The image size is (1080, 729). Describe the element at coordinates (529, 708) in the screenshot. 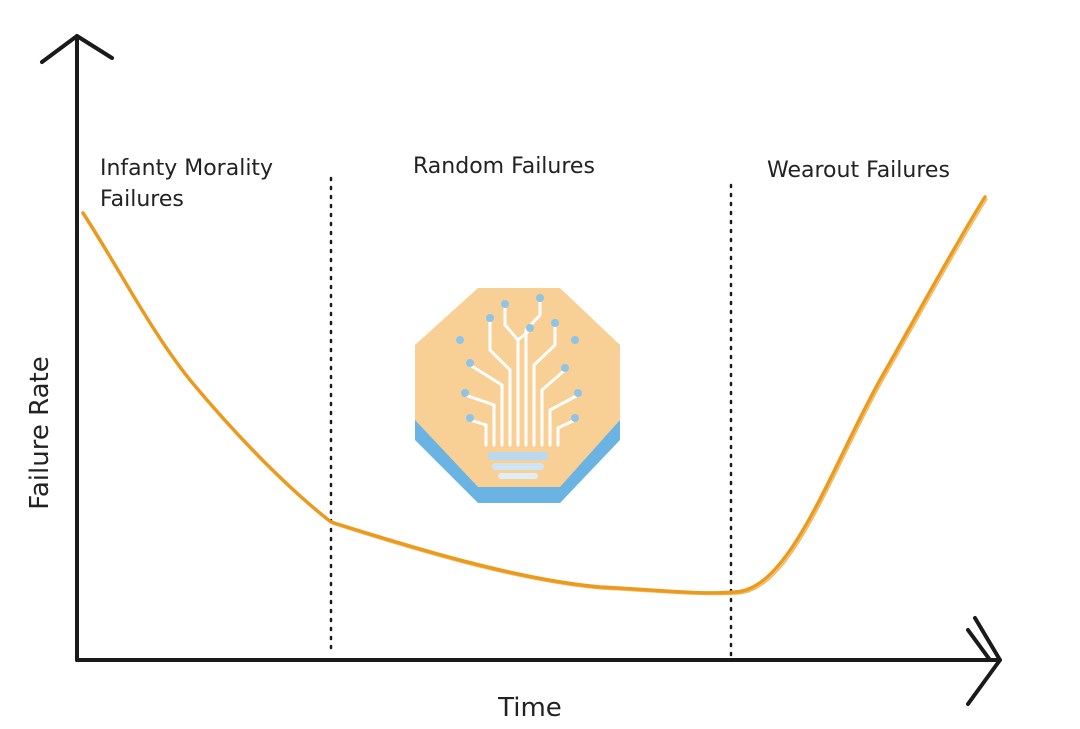

I see `x-axis-title: Time` at that location.